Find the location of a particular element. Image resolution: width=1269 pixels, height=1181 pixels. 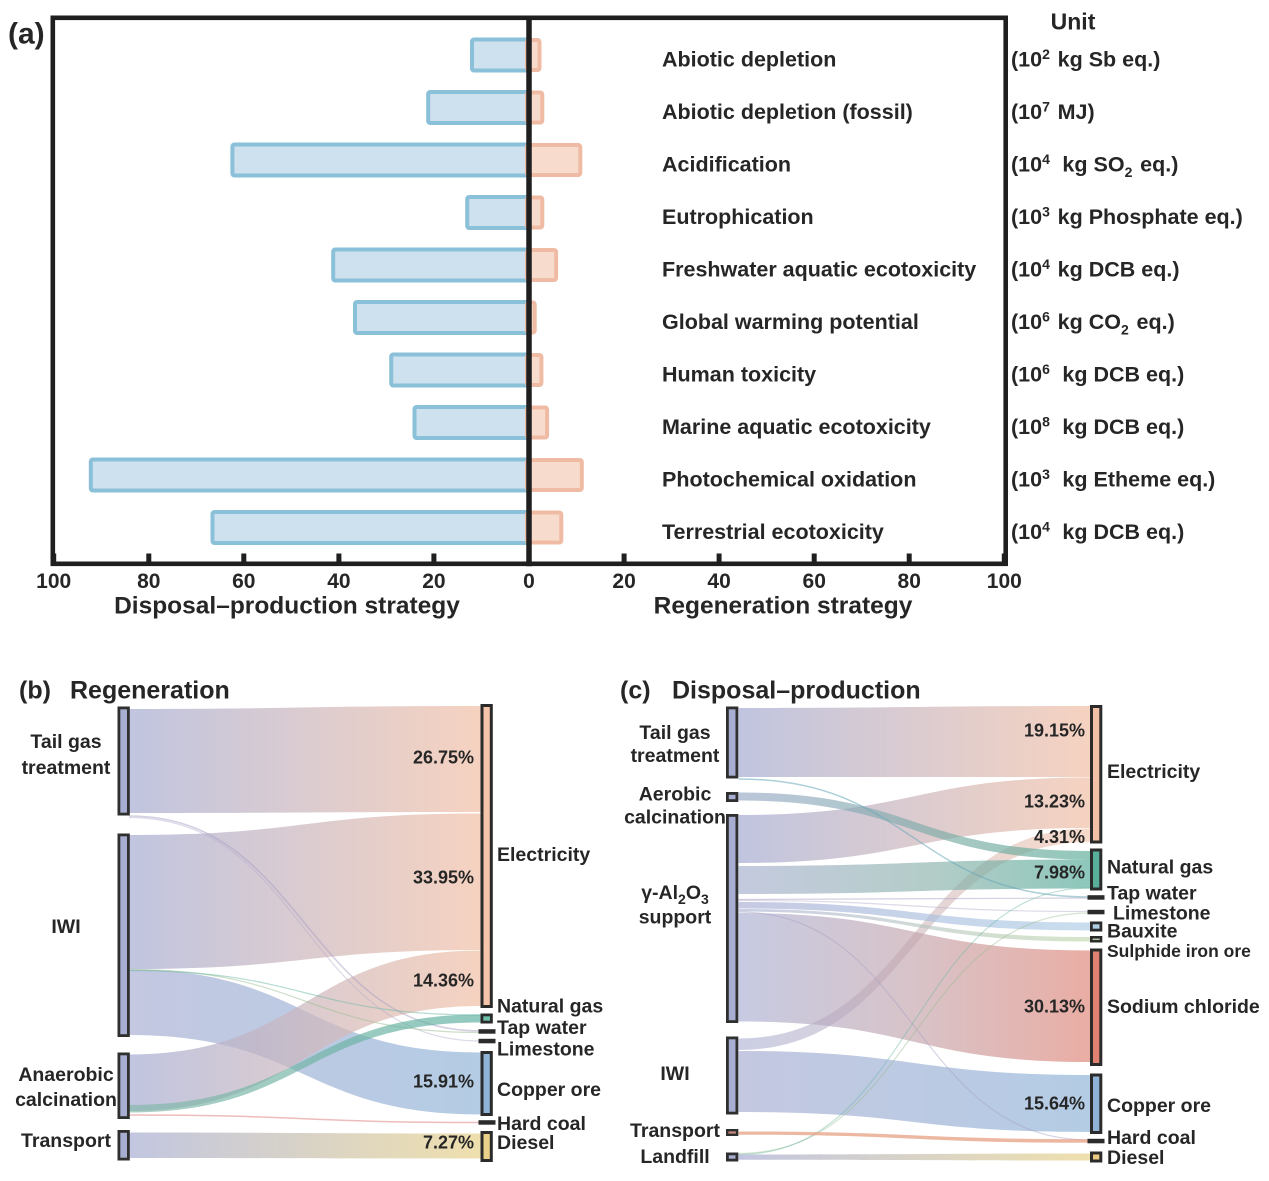

svg-text: (b) is located at coordinates (35, 691).